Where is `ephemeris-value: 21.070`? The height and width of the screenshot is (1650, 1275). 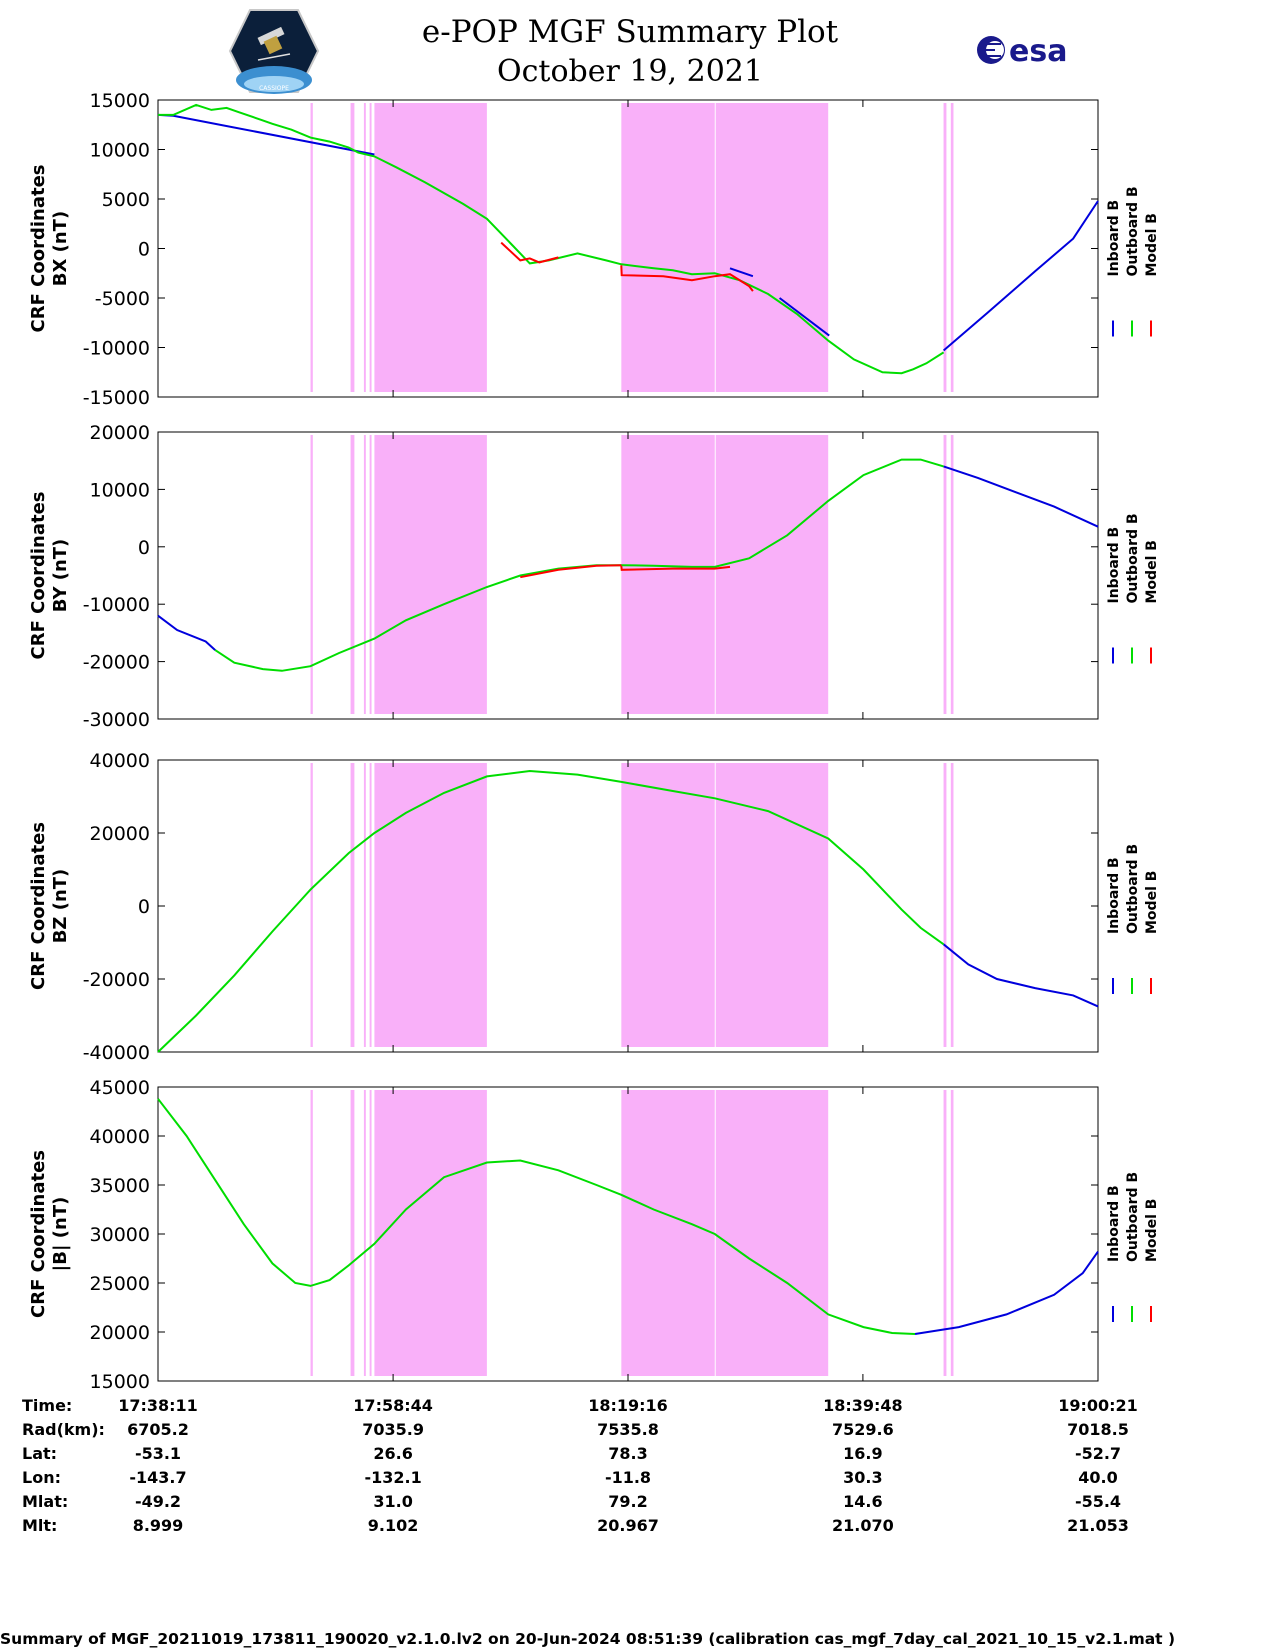
ephemeris-value: 21.070 is located at coordinates (863, 1525).